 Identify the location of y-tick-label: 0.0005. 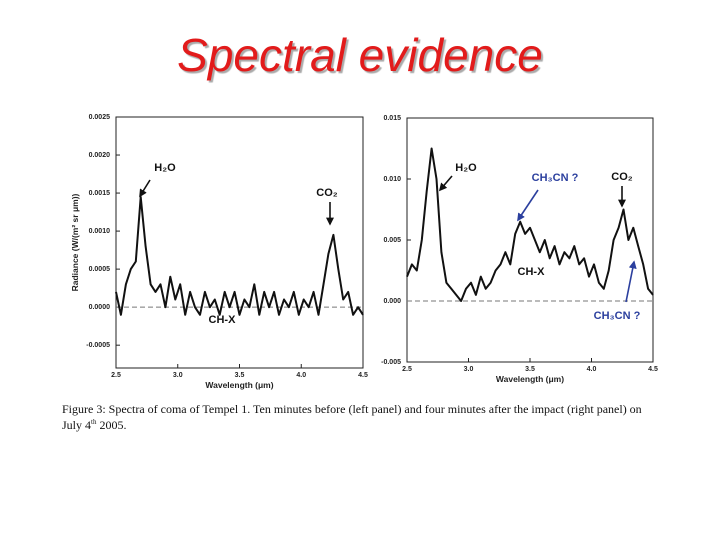
(100, 269).